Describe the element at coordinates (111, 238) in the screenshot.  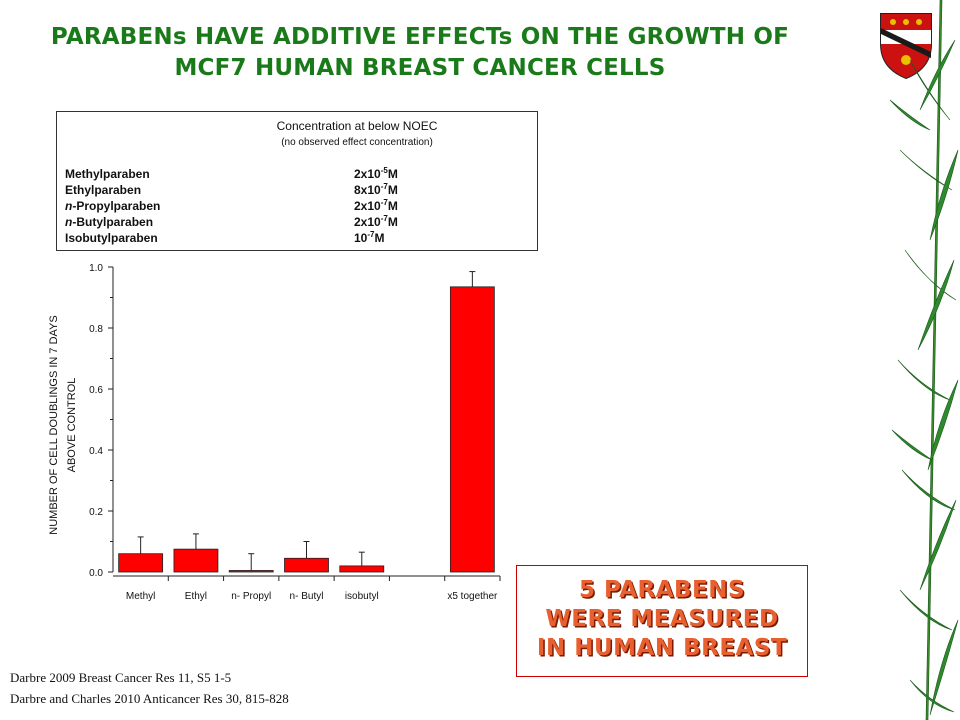
I see `paraben-name: Isobutylparaben` at that location.